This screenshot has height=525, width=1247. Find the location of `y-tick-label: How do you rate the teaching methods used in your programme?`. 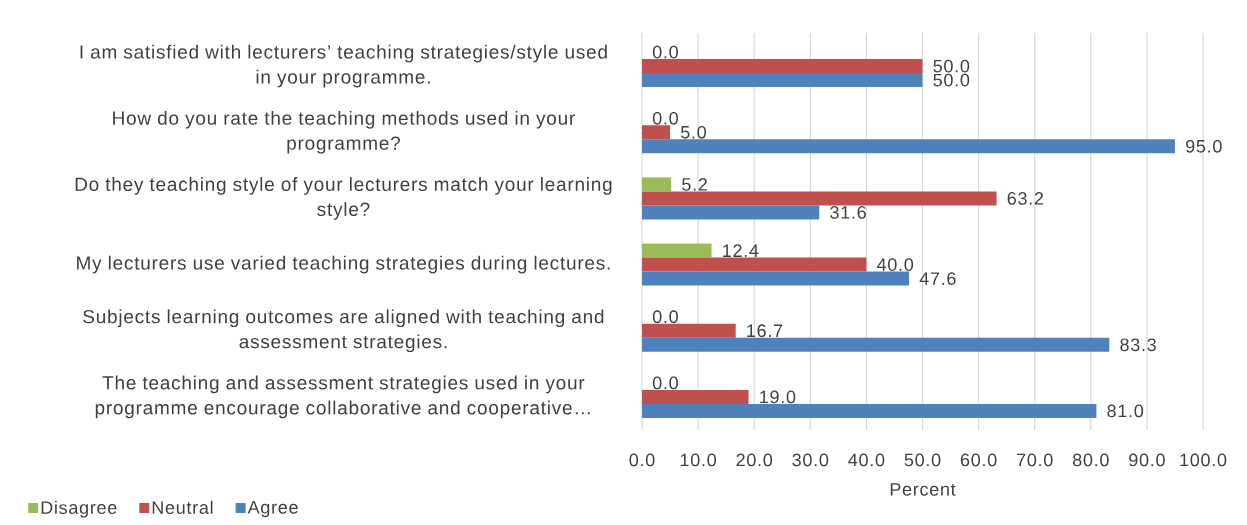

y-tick-label: How do you rate the teaching methods used in your programme? is located at coordinates (344, 132).